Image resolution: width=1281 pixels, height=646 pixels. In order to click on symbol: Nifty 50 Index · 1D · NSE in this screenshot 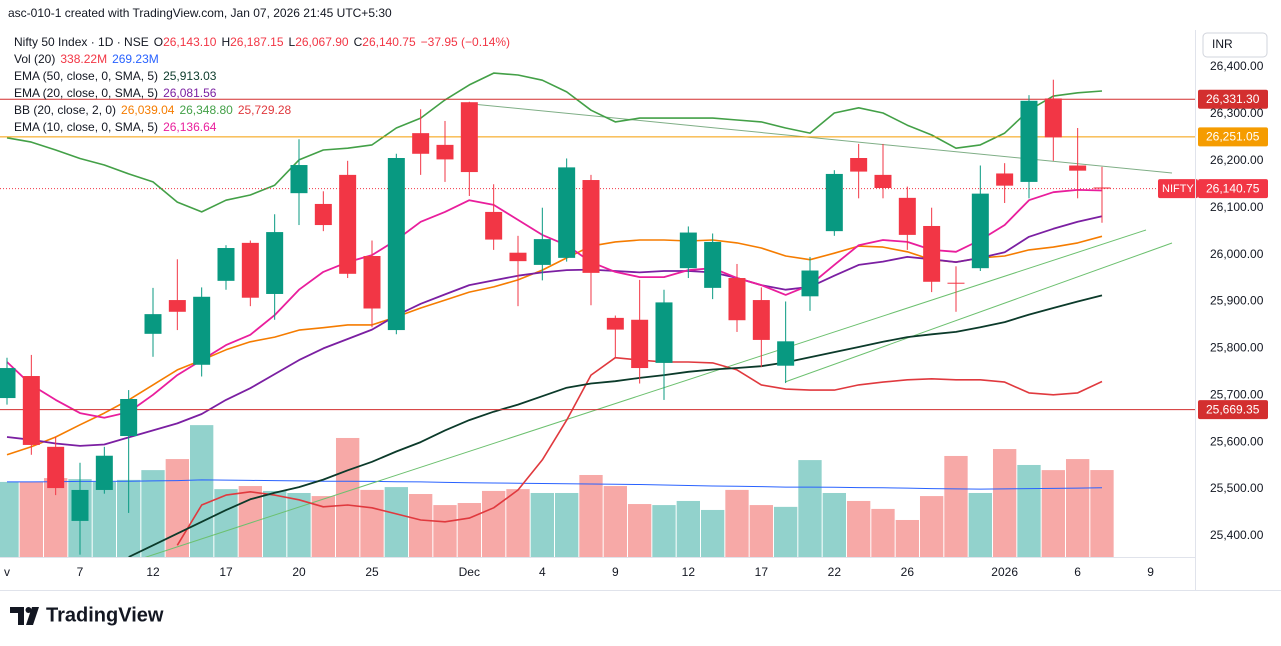, I will do `click(81, 42)`.